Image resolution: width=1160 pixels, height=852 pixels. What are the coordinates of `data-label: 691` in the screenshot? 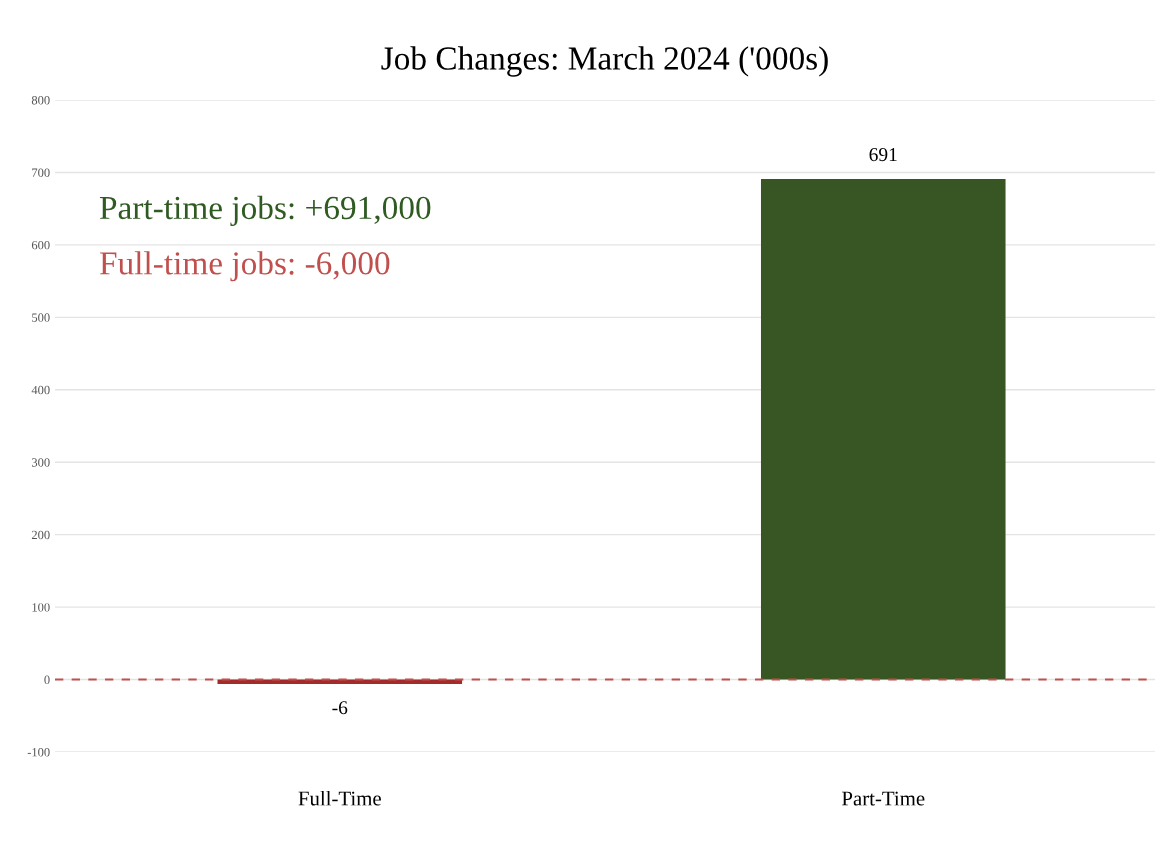 It's located at (883, 155).